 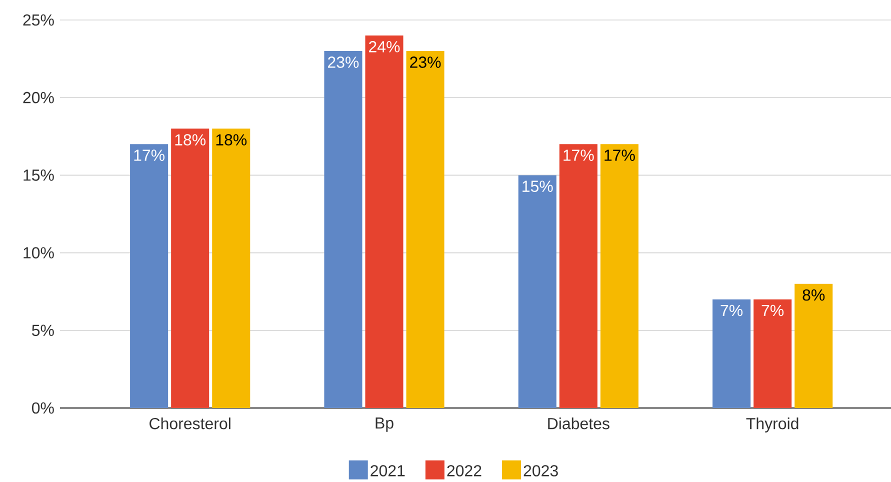 I want to click on data-label: 15%, so click(x=537, y=186).